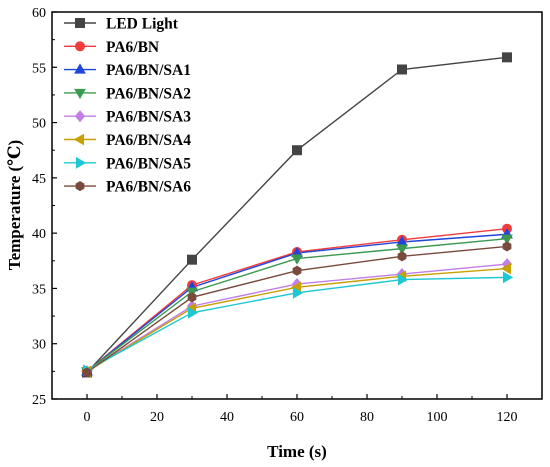 This screenshot has height=467, width=550. What do you see at coordinates (227, 417) in the screenshot?
I see `x-tick-label: 40` at bounding box center [227, 417].